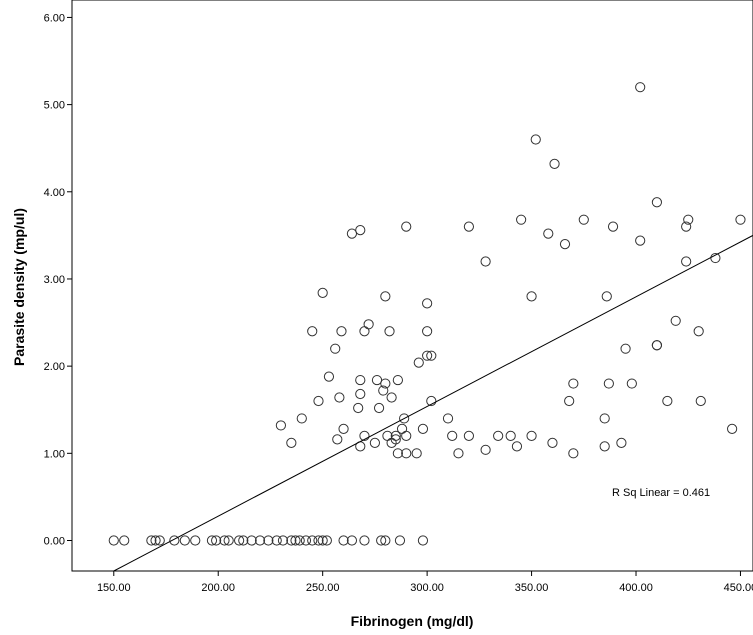  Describe the element at coordinates (54, 454) in the screenshot. I see `y-tick-label: 1.00` at that location.